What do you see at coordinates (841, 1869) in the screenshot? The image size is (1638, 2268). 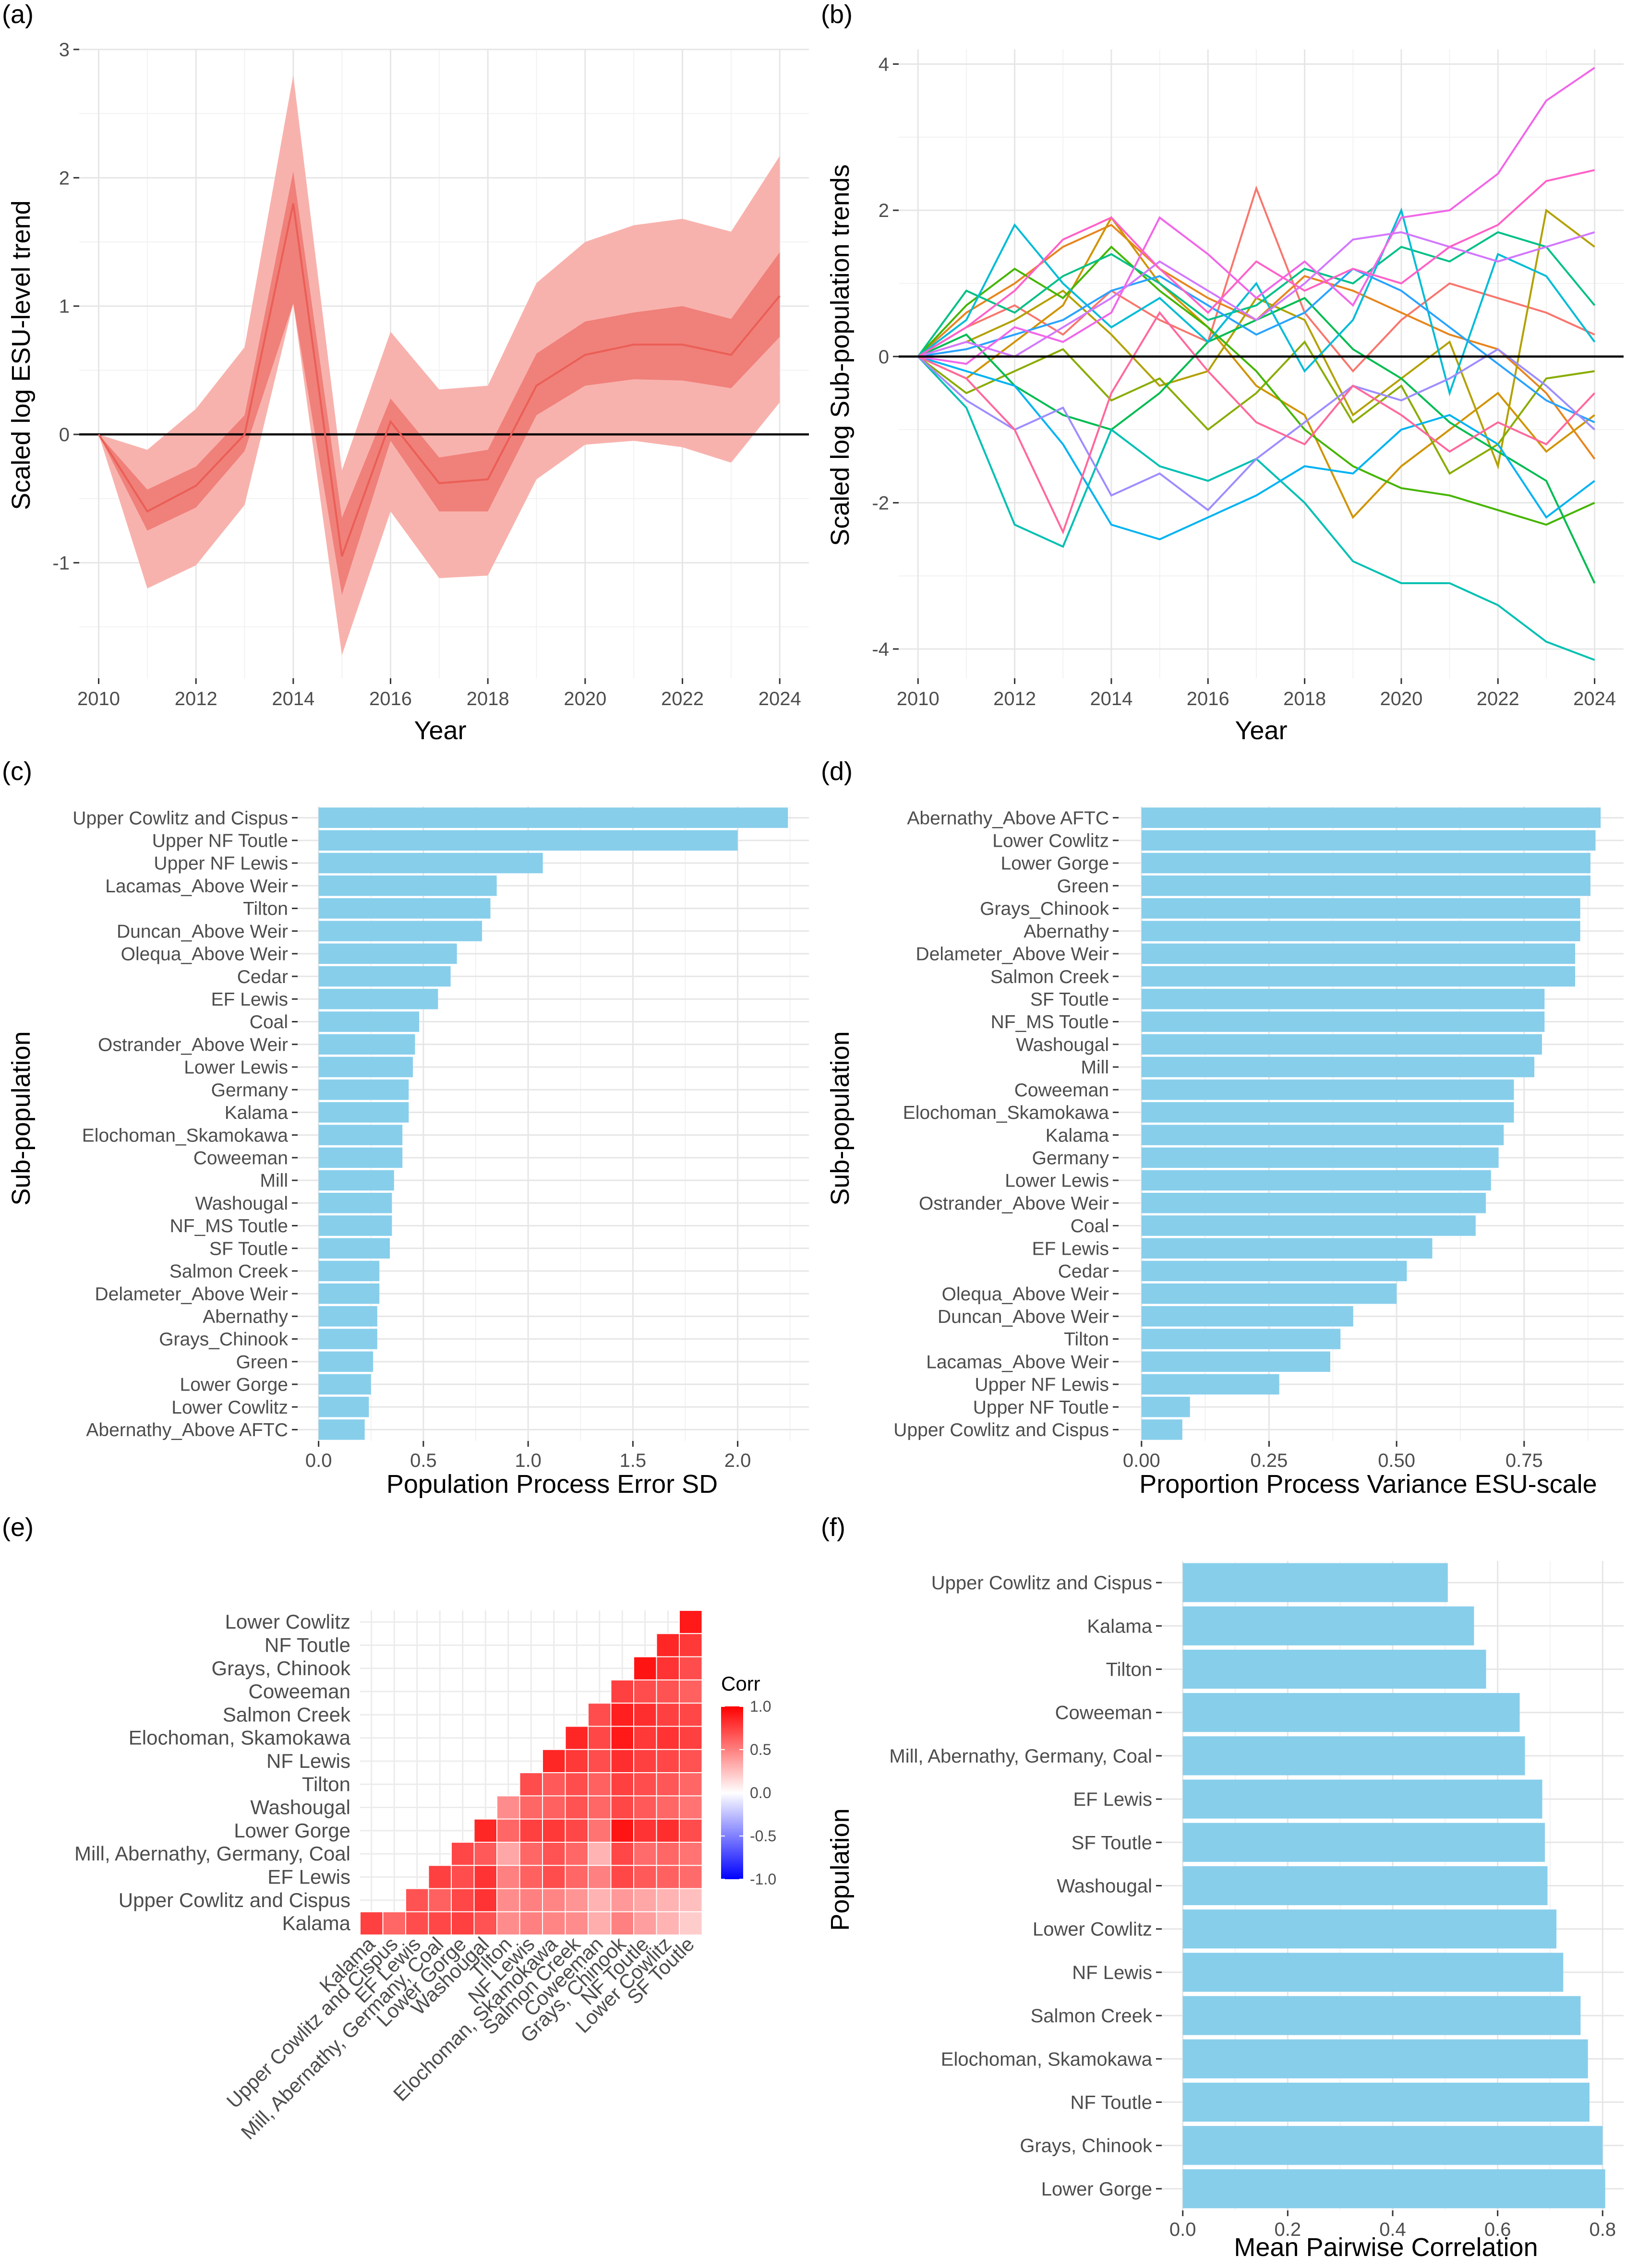 I see `panel-f-ylabel: Population` at bounding box center [841, 1869].